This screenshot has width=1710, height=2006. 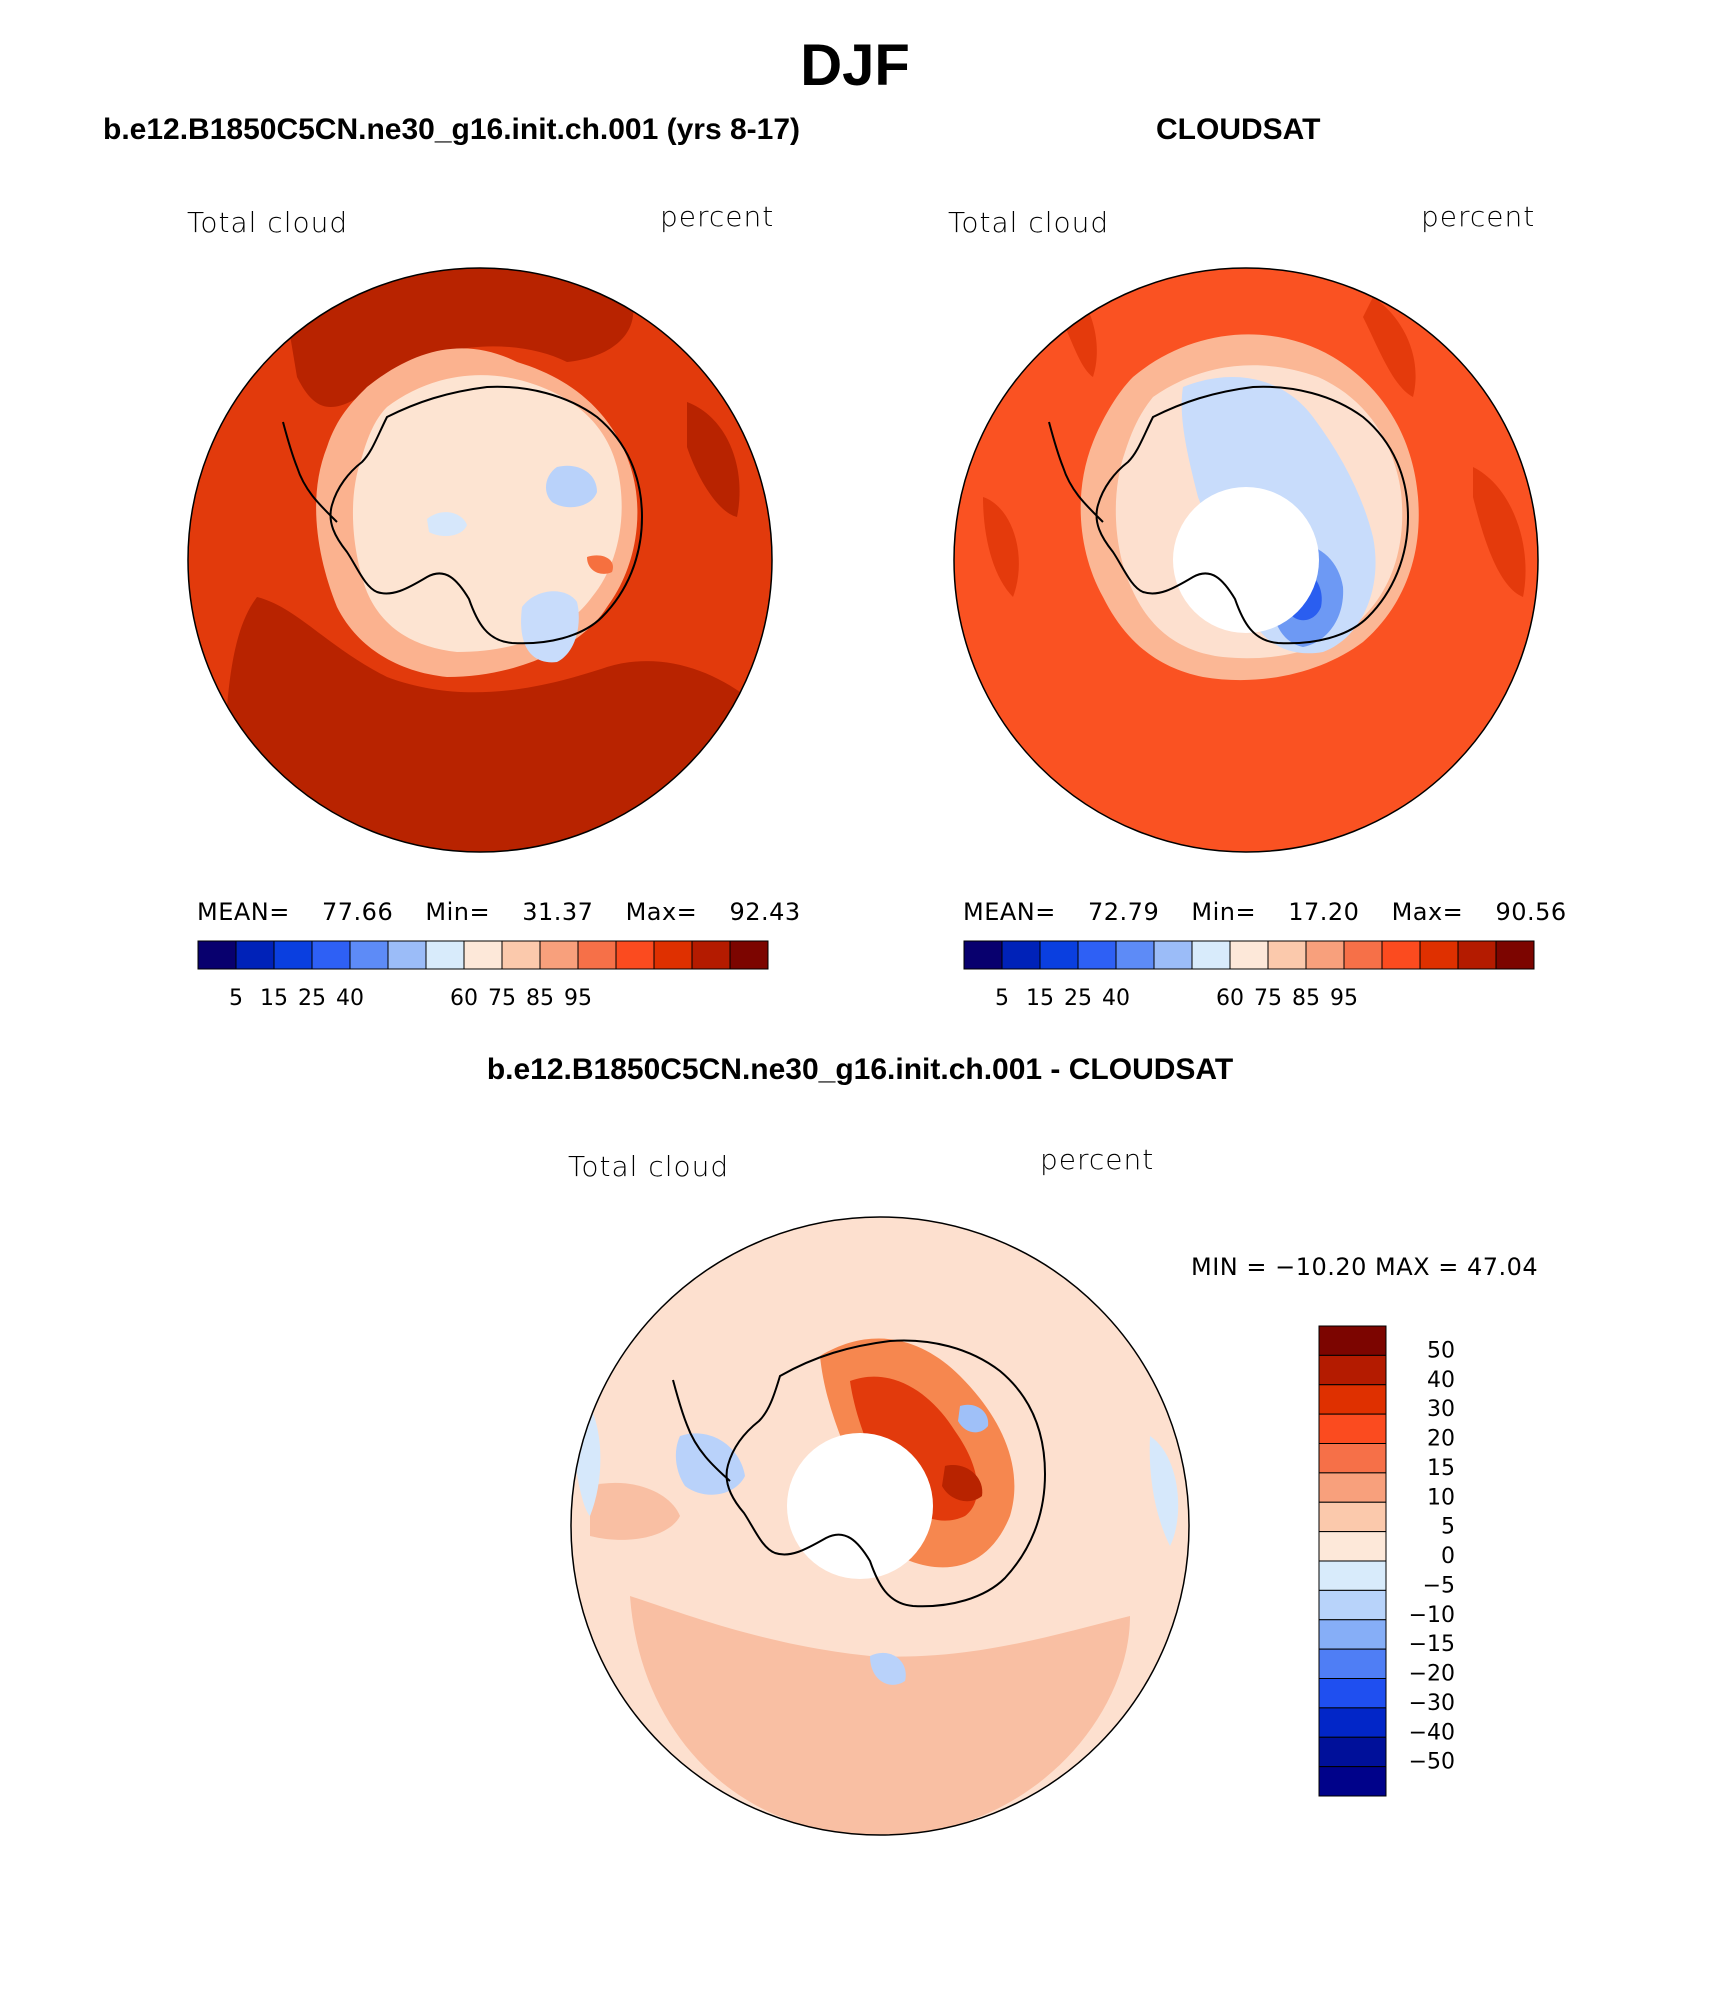 What do you see at coordinates (765, 912) in the screenshot?
I see `model-max-value: 92.43` at bounding box center [765, 912].